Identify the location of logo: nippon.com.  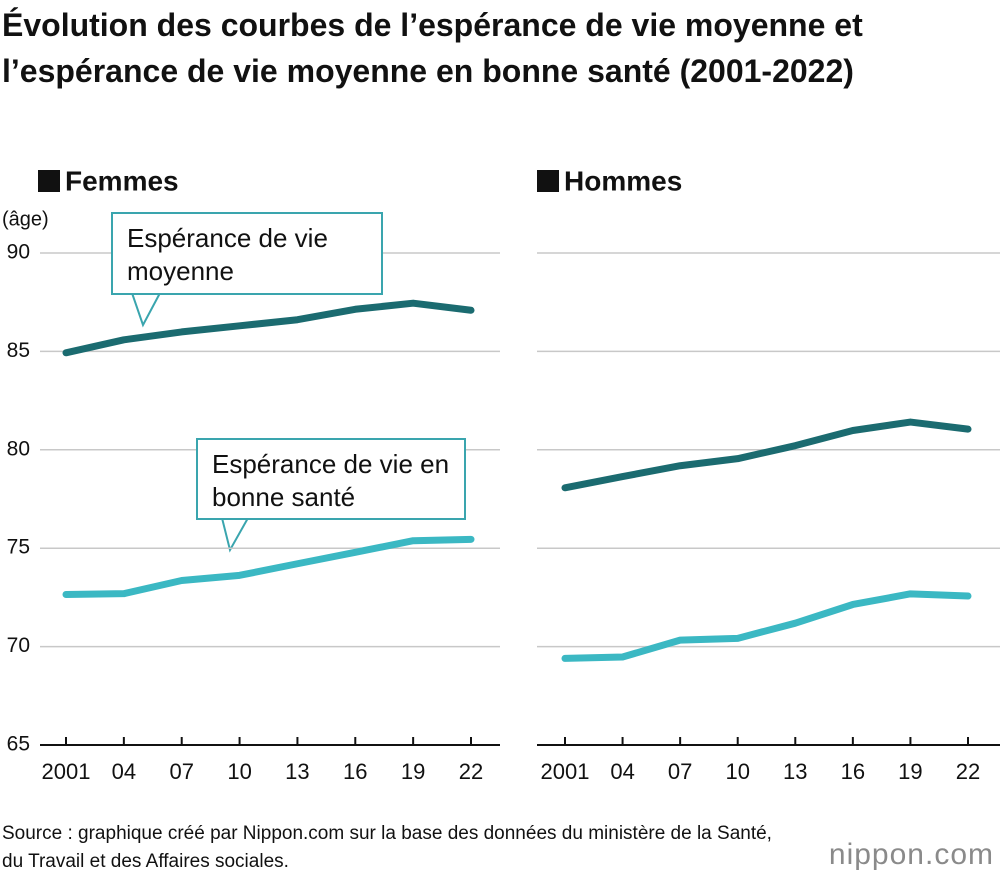
(911, 854).